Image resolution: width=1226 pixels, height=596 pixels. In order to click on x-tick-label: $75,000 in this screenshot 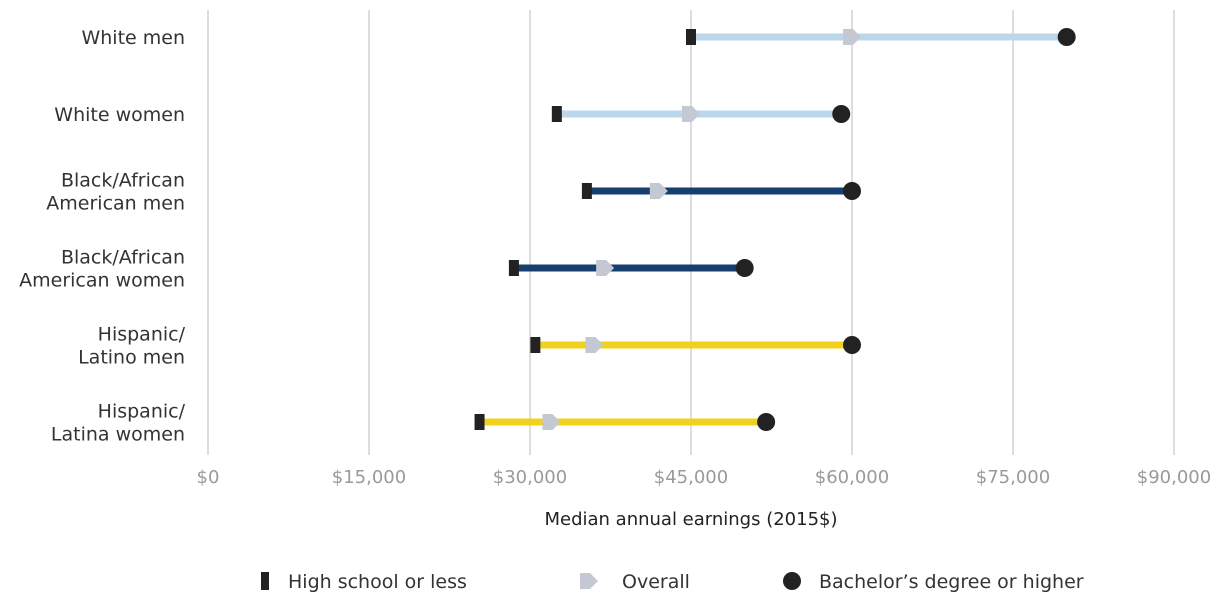, I will do `click(1013, 477)`.